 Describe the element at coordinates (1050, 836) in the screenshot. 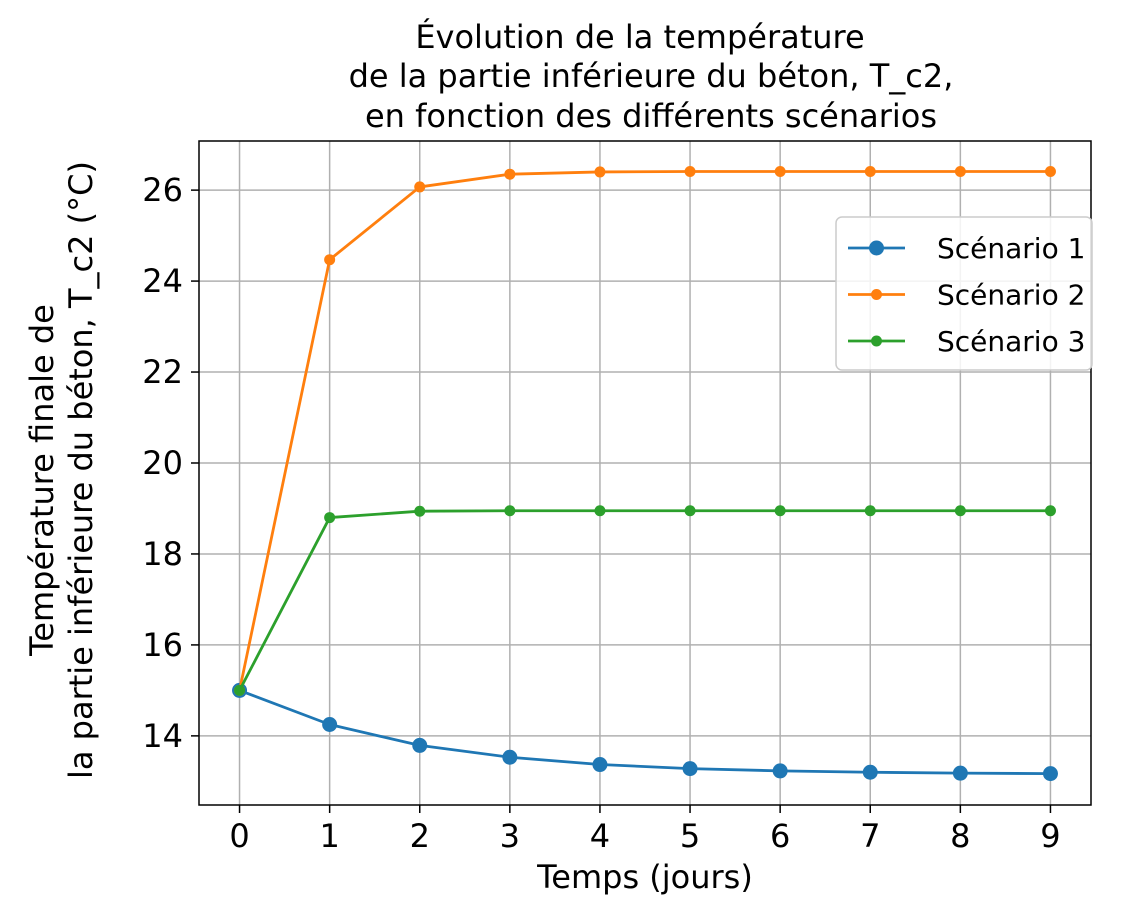

I see `x-tick-label: 9` at that location.